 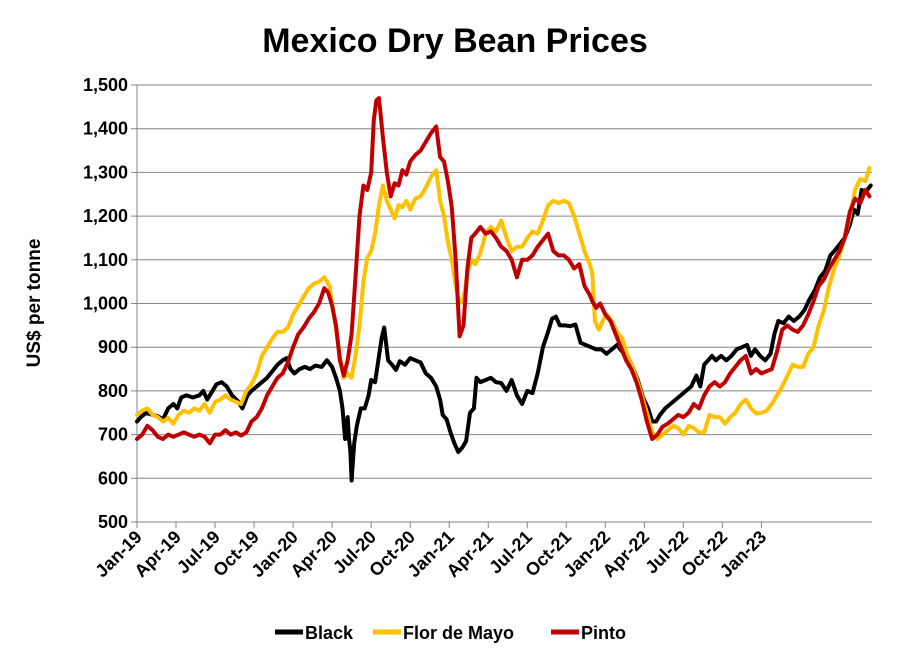 What do you see at coordinates (113, 478) in the screenshot?
I see `y-tick-label-600: 600` at bounding box center [113, 478].